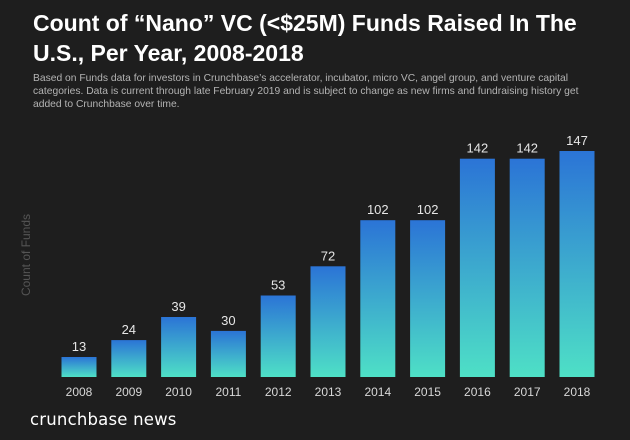 This screenshot has height=440, width=630. Describe the element at coordinates (428, 209) in the screenshot. I see `data-label-2015: 102` at that location.